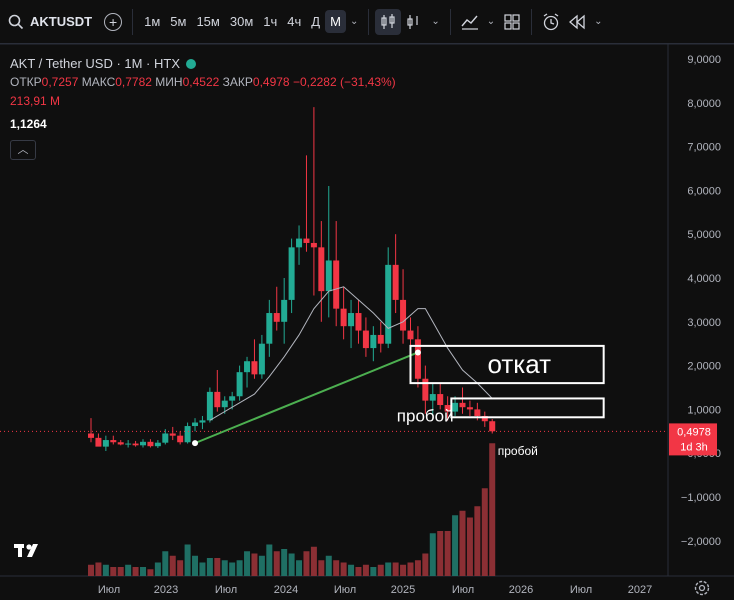 Image resolution: width=734 pixels, height=600 pixels. Describe the element at coordinates (704, 148) in the screenshot. I see `price-tick-label: 7,0000` at that location.